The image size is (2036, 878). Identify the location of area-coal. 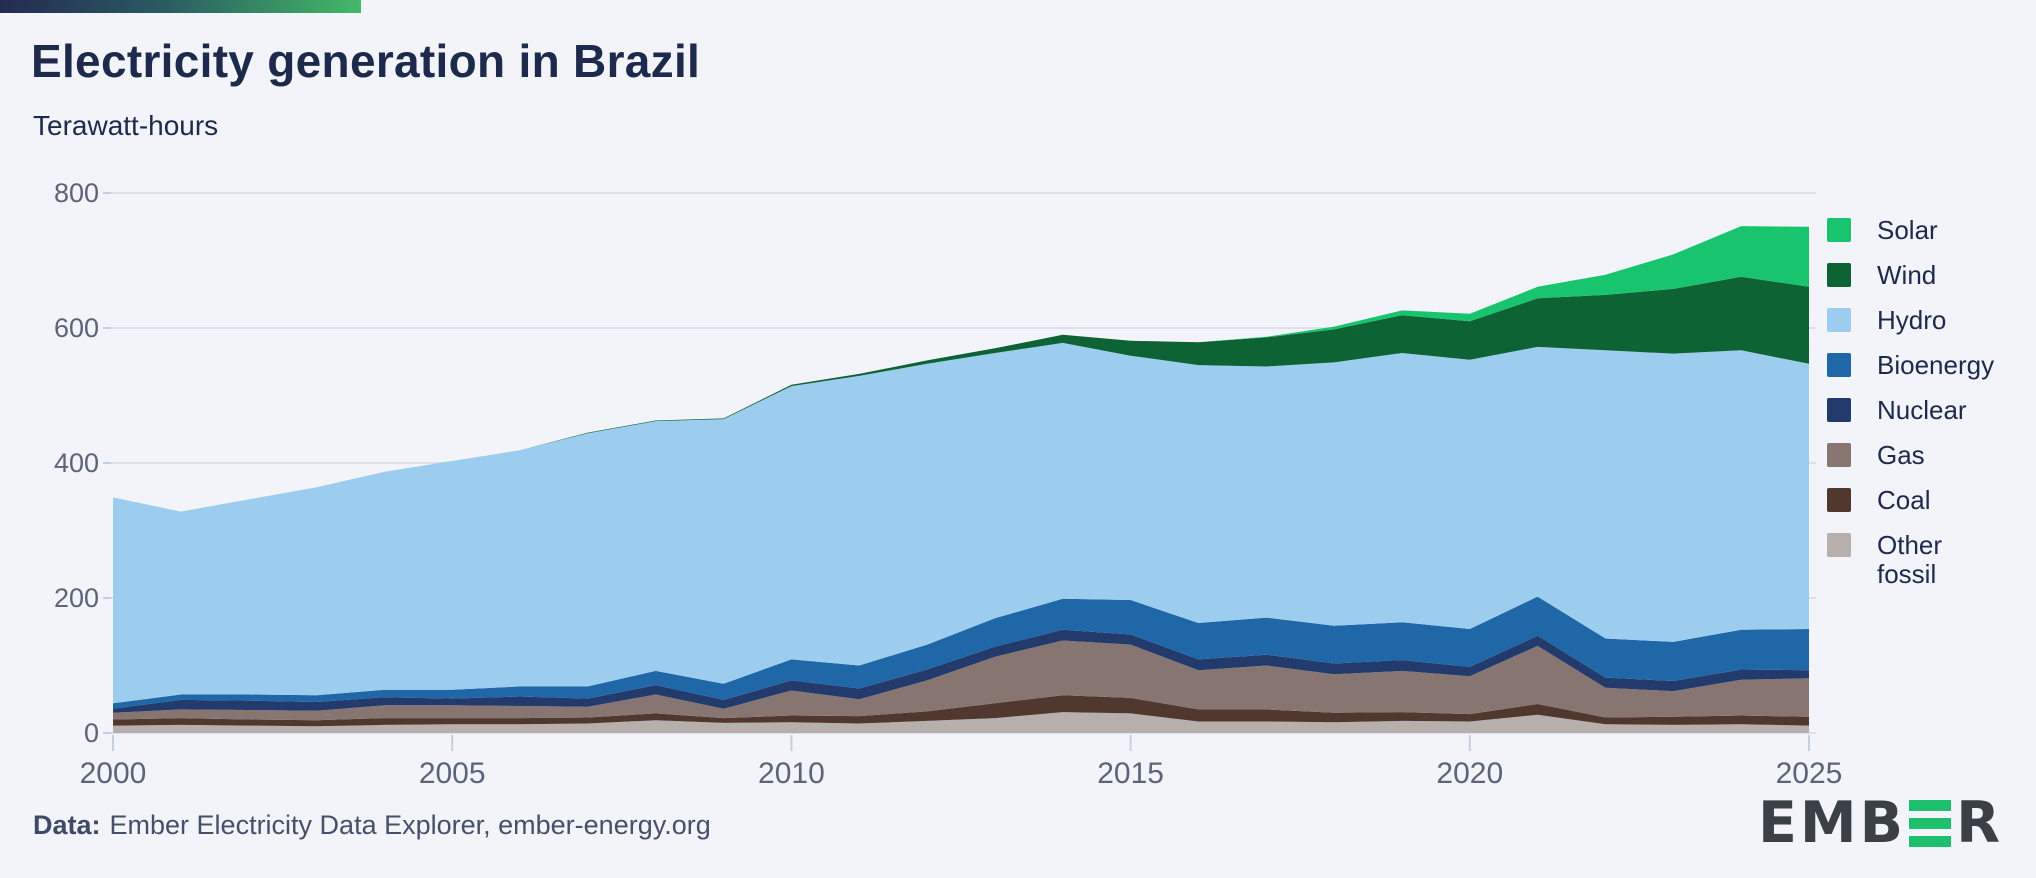
(961, 711).